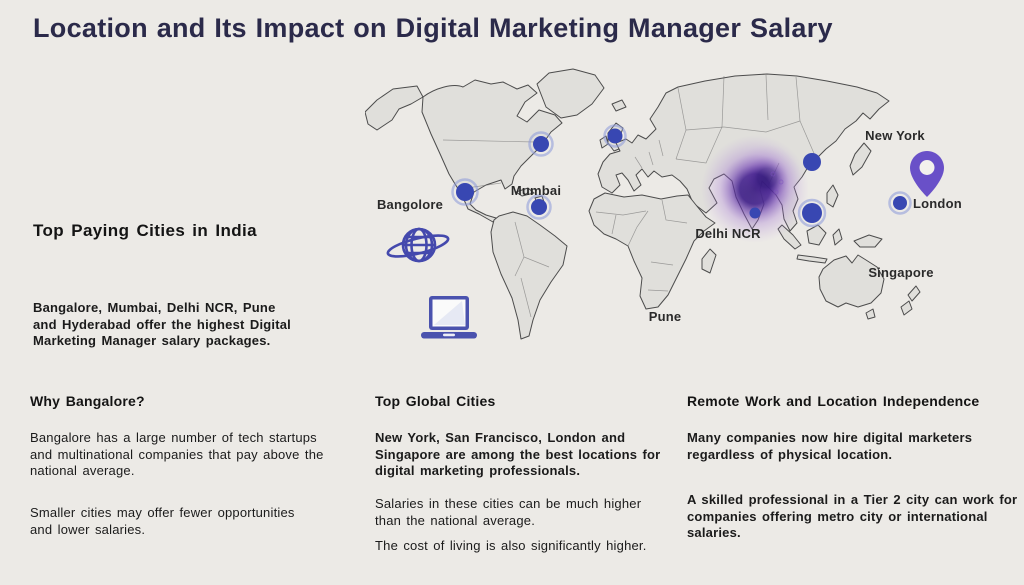 This screenshot has height=585, width=1024. I want to click on city-dot-marker-east-asia, so click(812, 162).